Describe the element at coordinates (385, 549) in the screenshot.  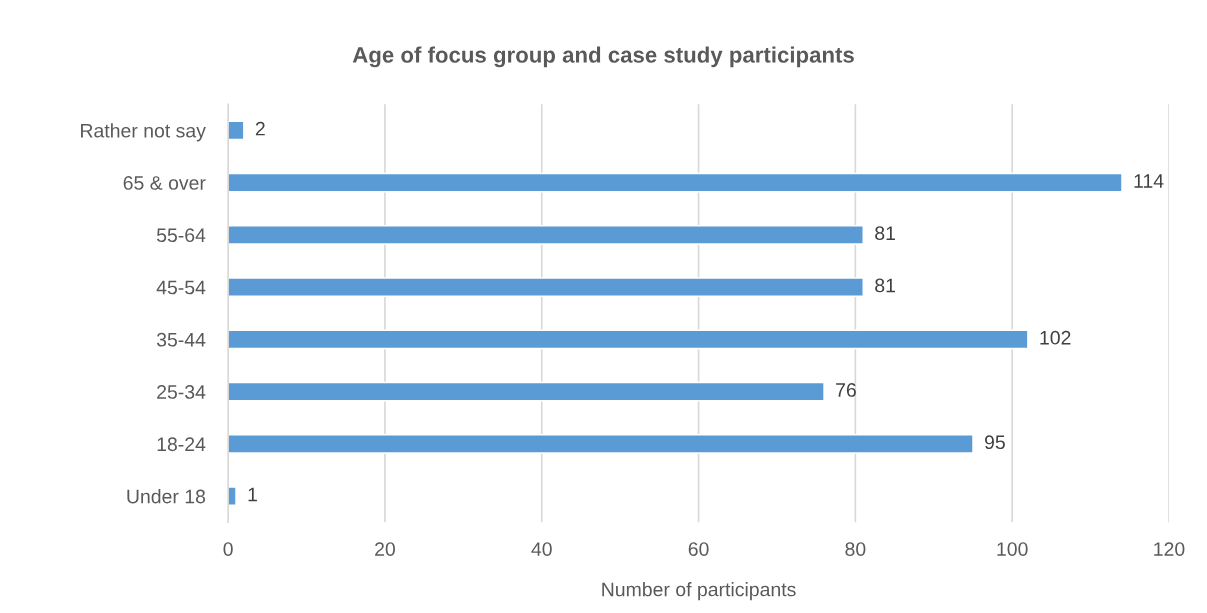
I see `x-tick-label: 20` at that location.